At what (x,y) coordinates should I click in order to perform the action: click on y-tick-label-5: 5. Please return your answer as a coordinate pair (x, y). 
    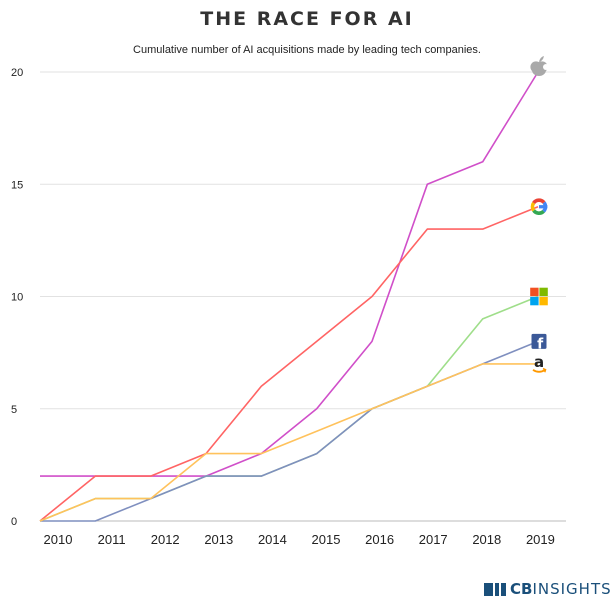
    Looking at the image, I should click on (14, 410).